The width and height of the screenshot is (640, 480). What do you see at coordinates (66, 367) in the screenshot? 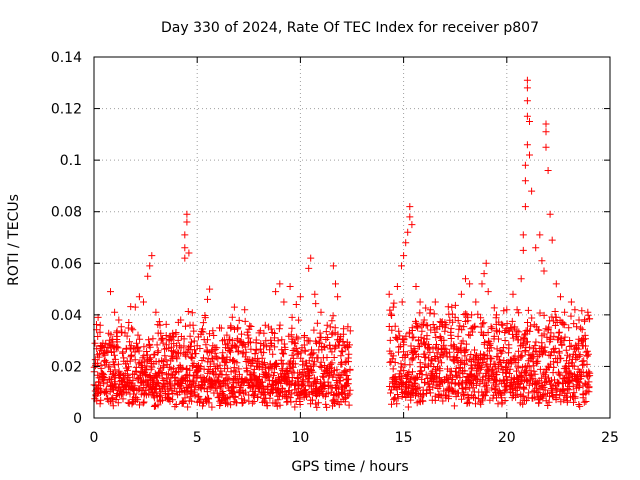
I see `y-tick-label: 0.02` at bounding box center [66, 367].